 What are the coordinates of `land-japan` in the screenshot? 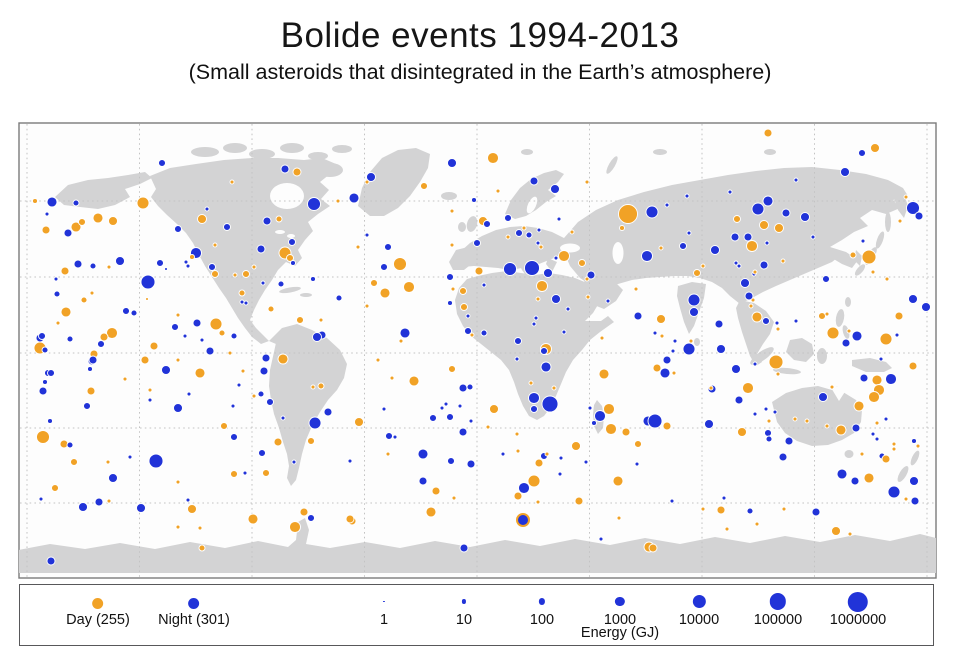 It's located at (880, 240).